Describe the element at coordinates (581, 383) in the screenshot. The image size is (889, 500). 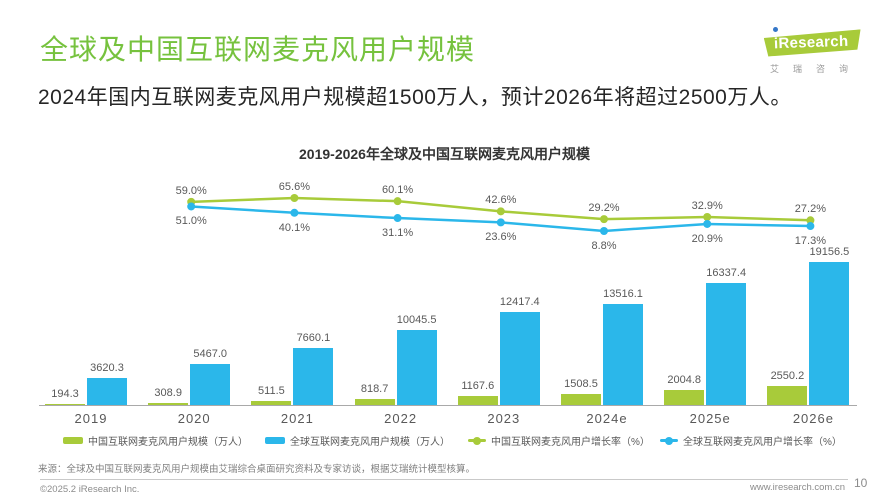
I see `bar-value-label: 1508.5` at that location.